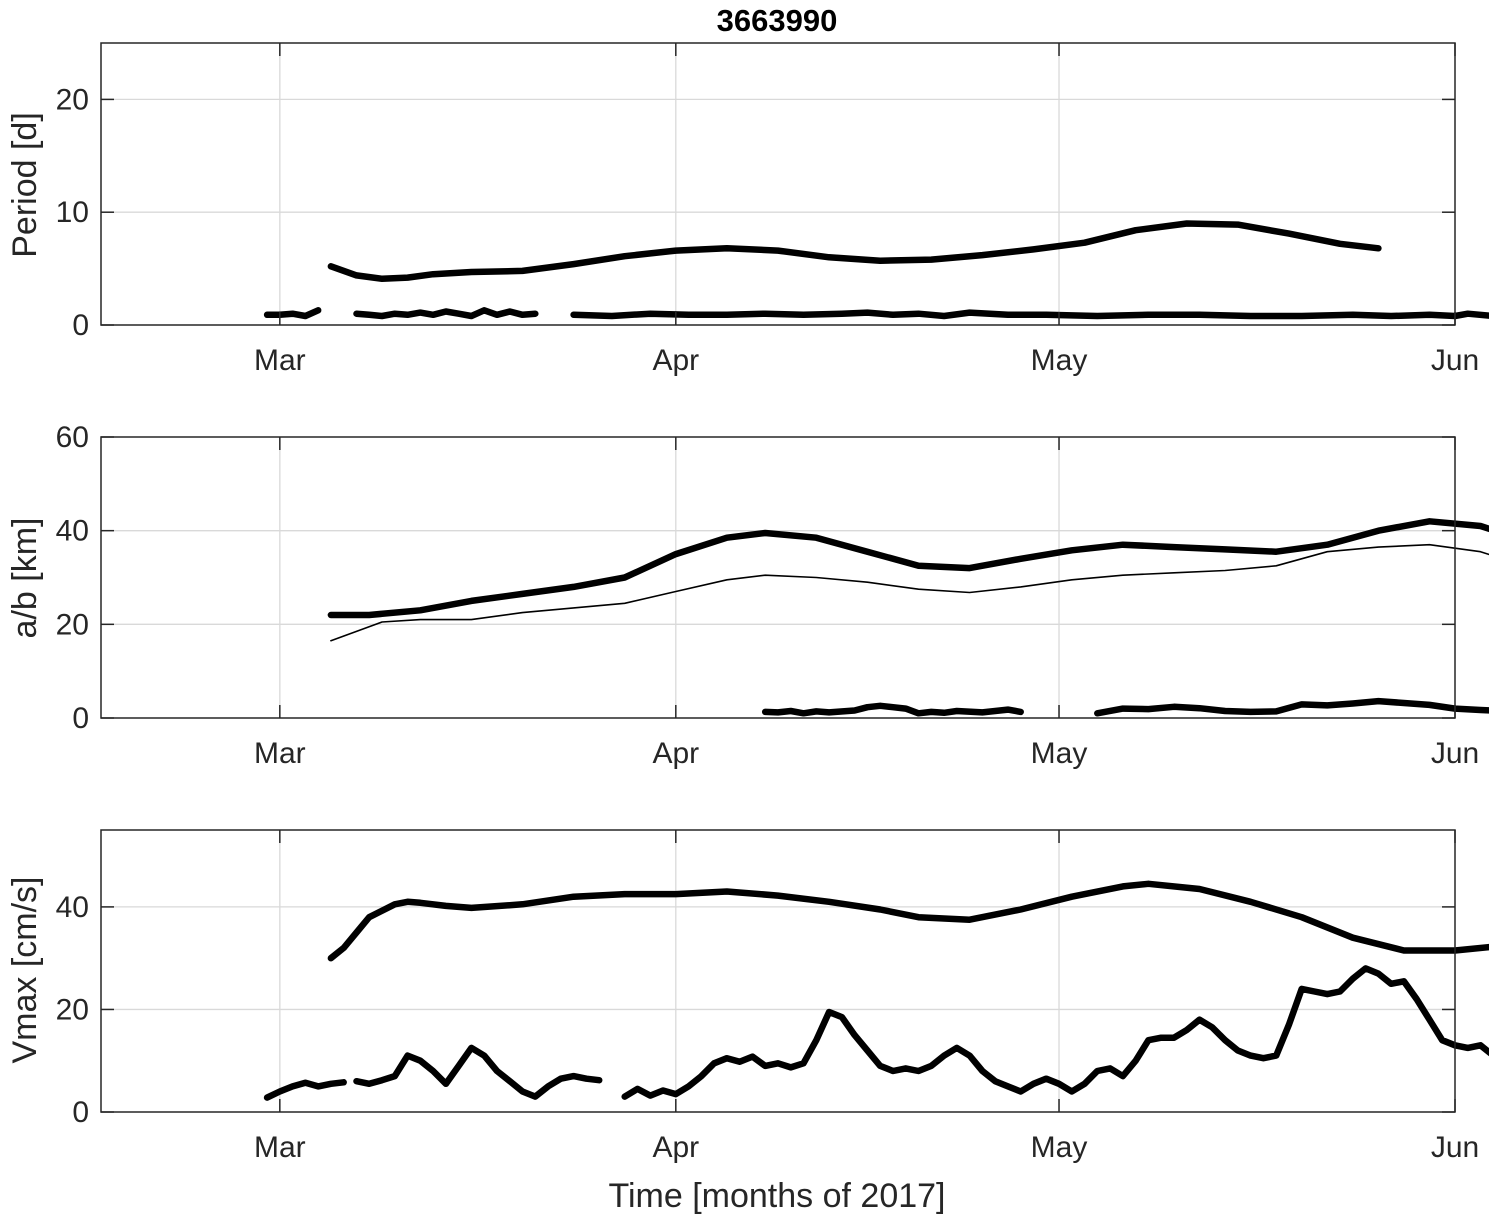 The height and width of the screenshot is (1217, 1489). What do you see at coordinates (25, 969) in the screenshot?
I see `vmax-y-axis-label: Vmax [cm/s]` at bounding box center [25, 969].